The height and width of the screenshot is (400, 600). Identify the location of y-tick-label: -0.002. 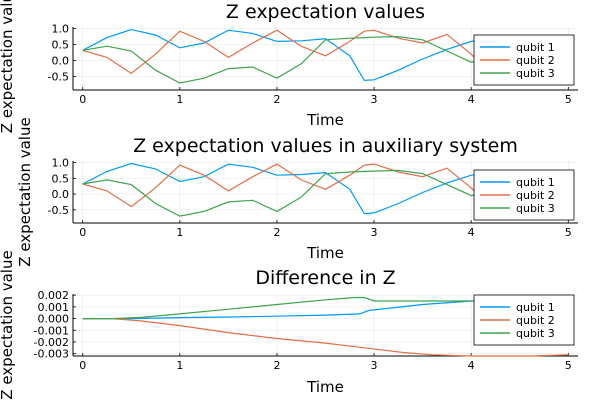
(51, 342).